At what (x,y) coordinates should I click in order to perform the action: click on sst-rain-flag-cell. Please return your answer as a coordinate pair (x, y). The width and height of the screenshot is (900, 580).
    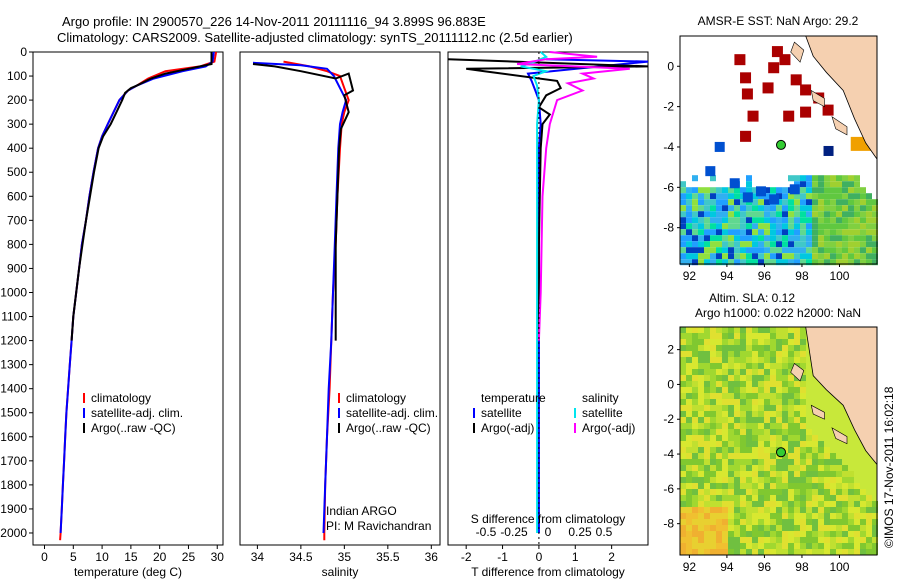
    Looking at the image, I should click on (753, 116).